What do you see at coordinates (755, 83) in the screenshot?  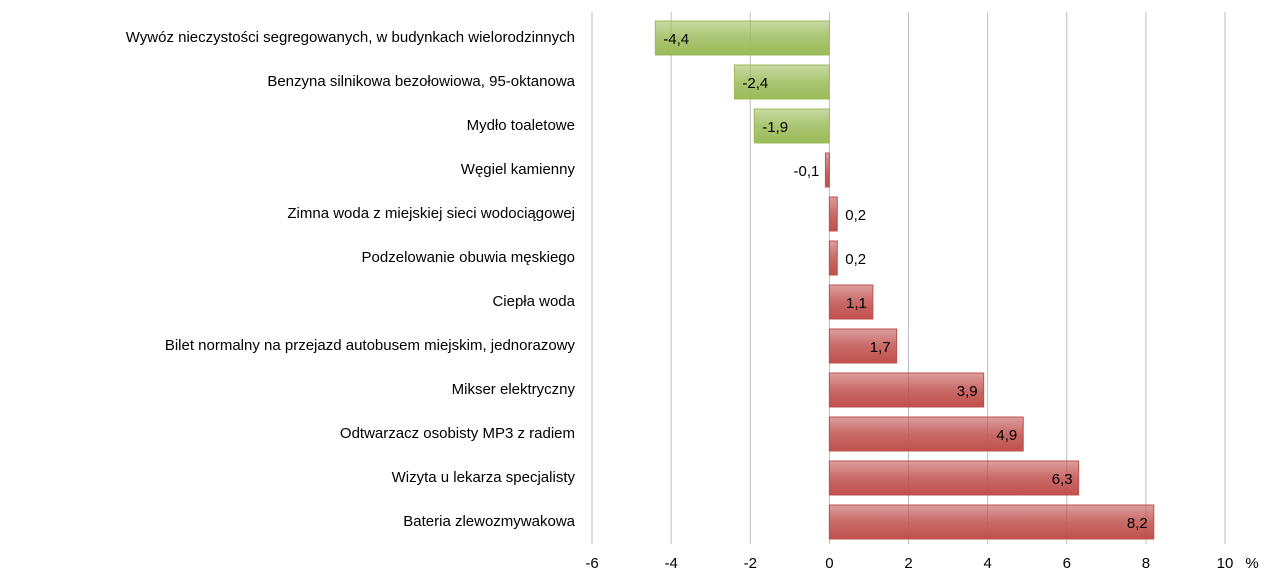 I see `value-label: -2,4` at bounding box center [755, 83].